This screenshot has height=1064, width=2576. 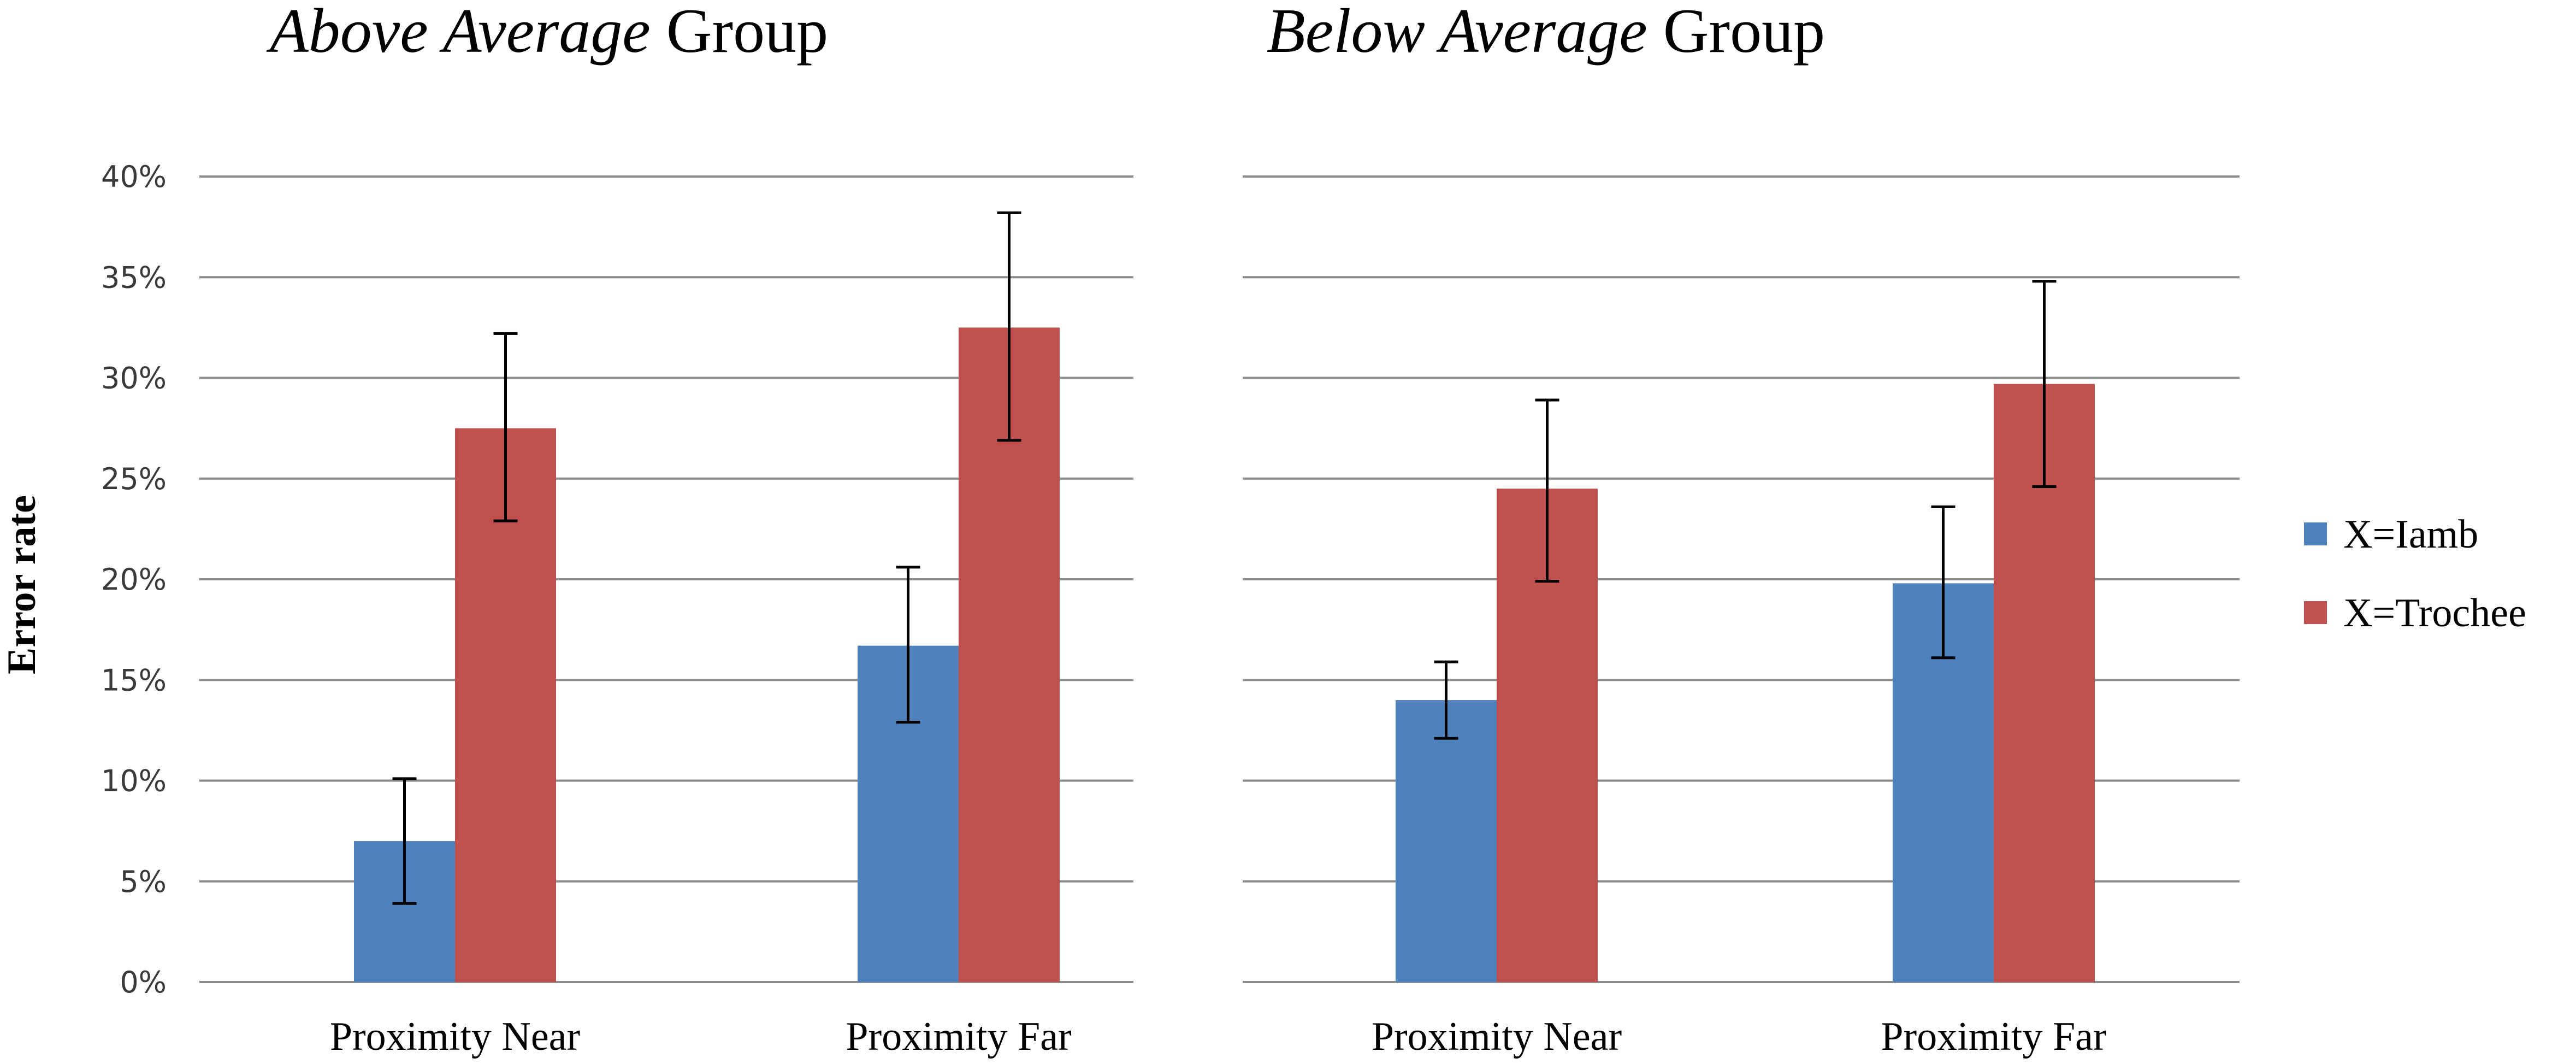 I want to click on y-tick-label: 0%, so click(x=143, y=982).